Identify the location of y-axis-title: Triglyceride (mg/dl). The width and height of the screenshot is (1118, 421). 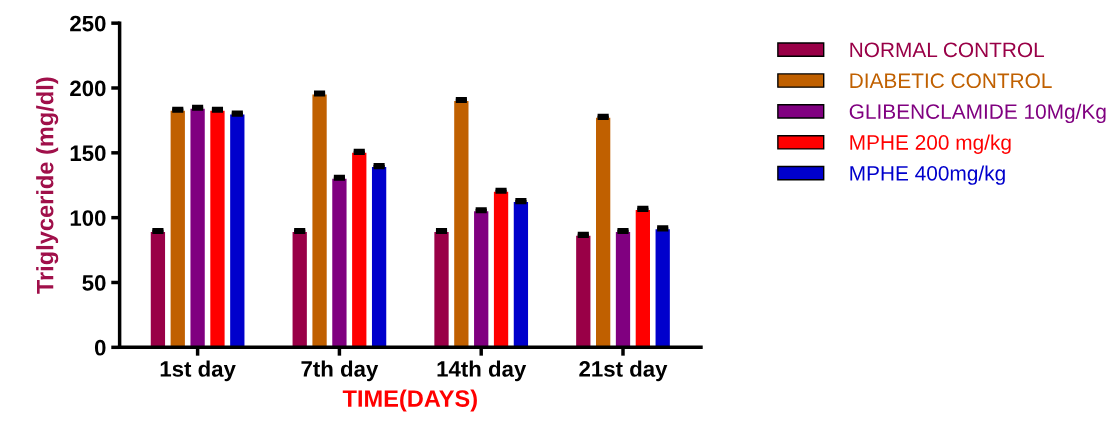
(47, 185).